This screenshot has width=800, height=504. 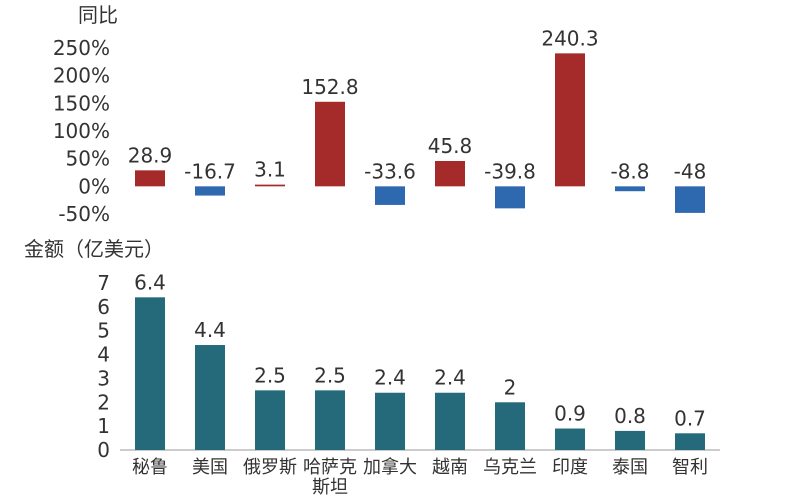 What do you see at coordinates (329, 87) in the screenshot?
I see `yoy-data-label: 152.8` at bounding box center [329, 87].